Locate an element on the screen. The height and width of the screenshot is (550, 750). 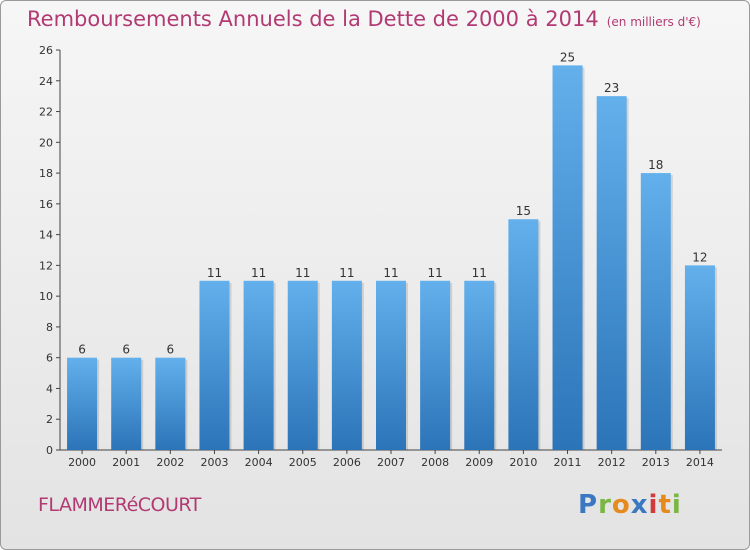
y-tick-label: 10 is located at coordinates (46, 296).